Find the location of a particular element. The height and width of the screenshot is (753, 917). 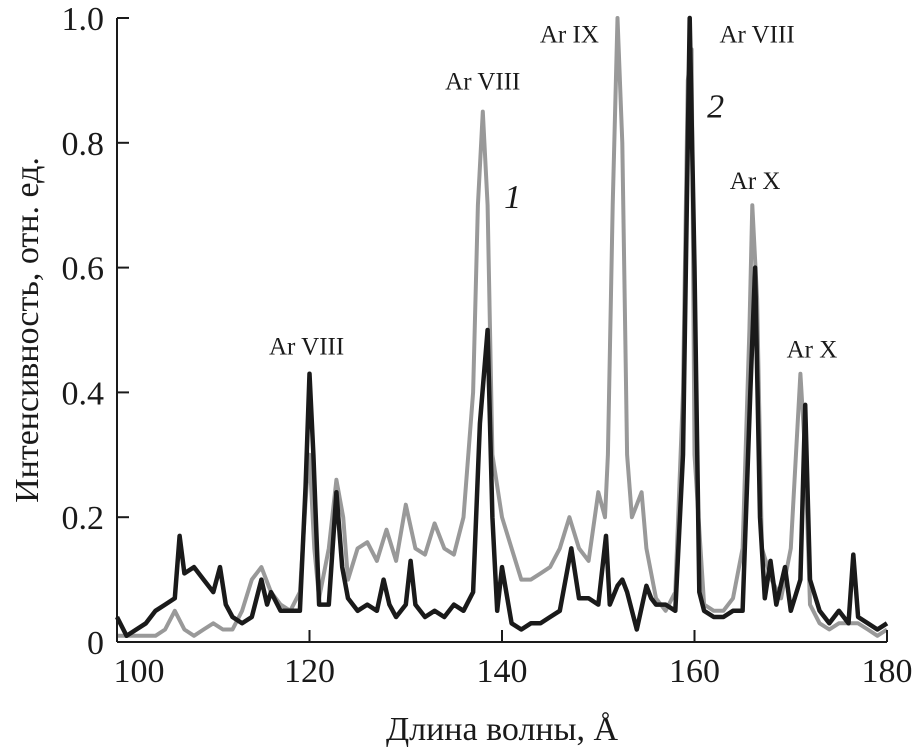

x-tick-label: 160 is located at coordinates (694, 671).